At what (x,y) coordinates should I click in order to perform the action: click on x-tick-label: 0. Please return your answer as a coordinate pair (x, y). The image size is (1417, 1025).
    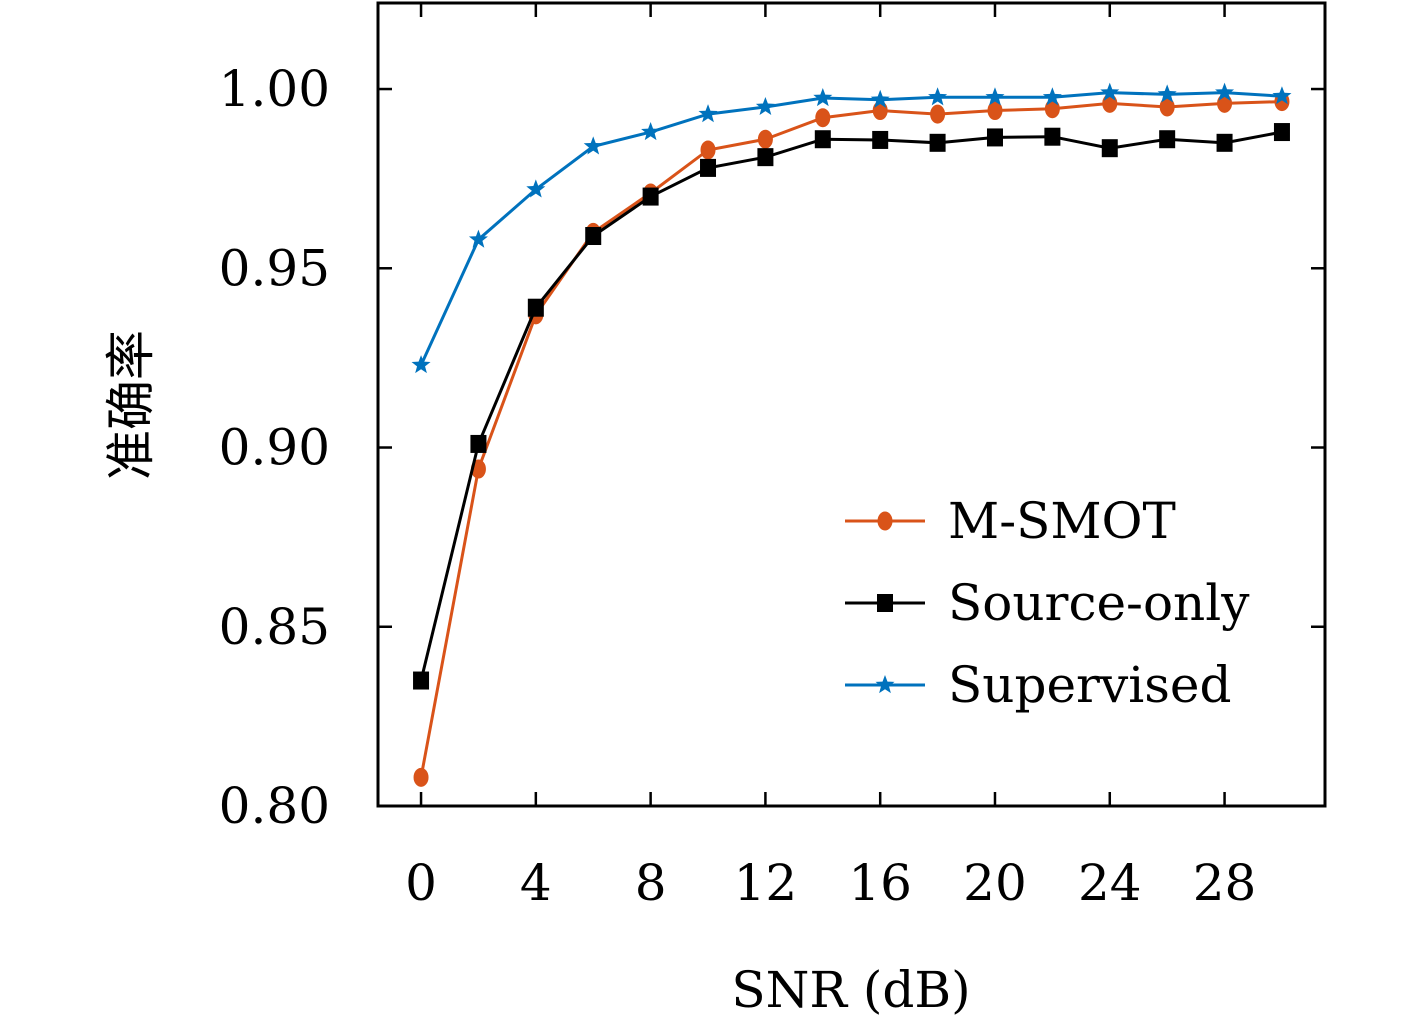
    Looking at the image, I should click on (421, 883).